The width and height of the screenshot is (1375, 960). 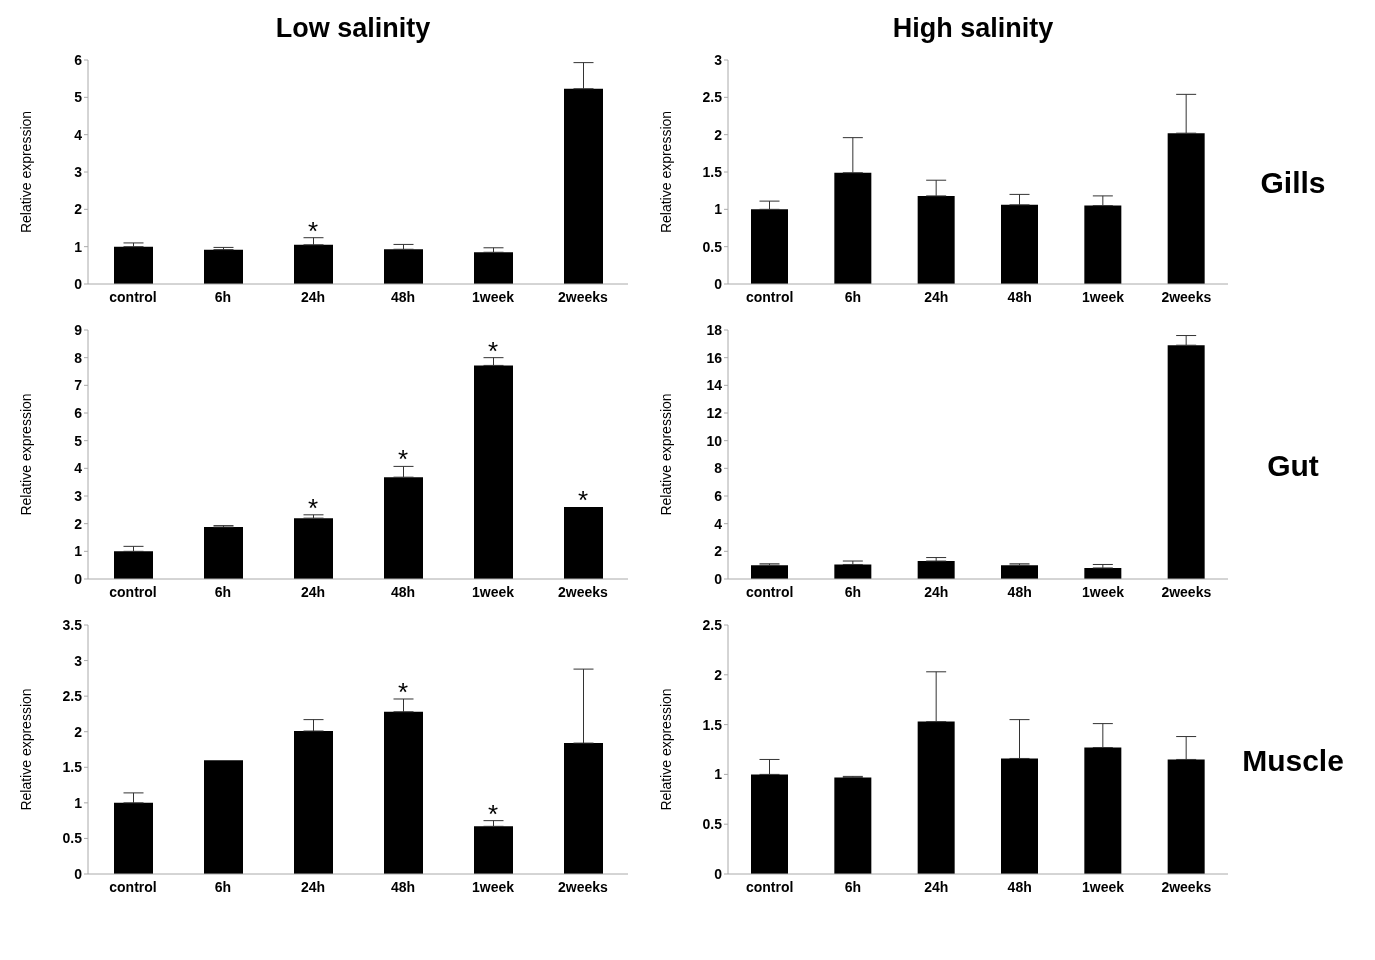 What do you see at coordinates (1293, 760) in the screenshot?
I see `text: Muscle` at bounding box center [1293, 760].